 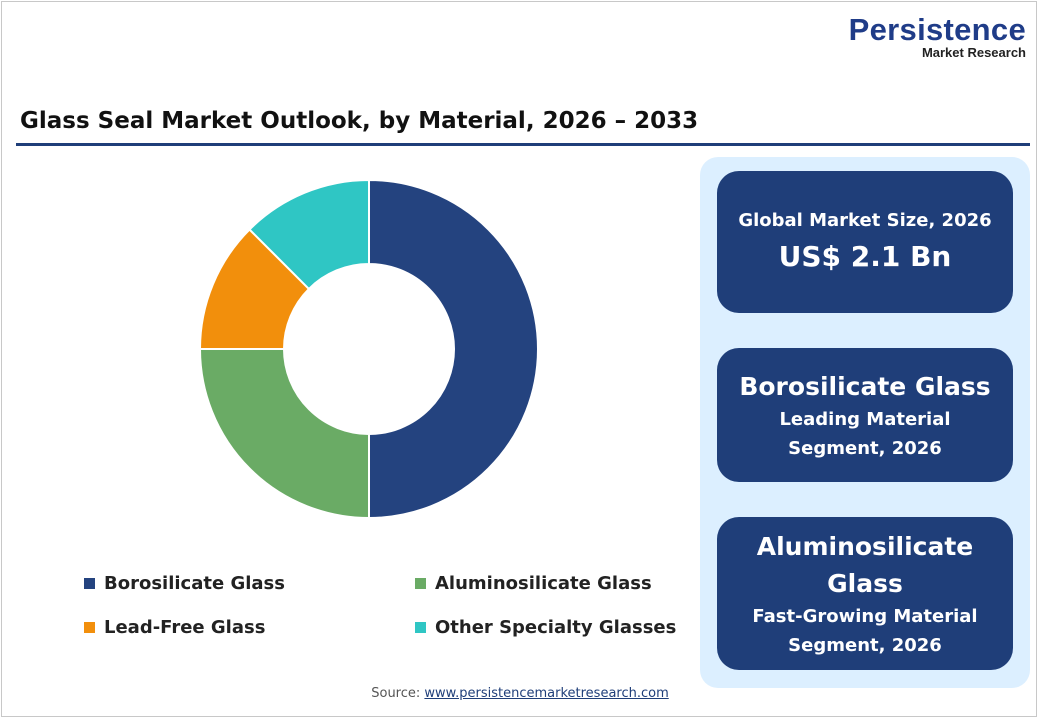 What do you see at coordinates (865, 419) in the screenshot?
I see `card-label: Leading Material` at bounding box center [865, 419].